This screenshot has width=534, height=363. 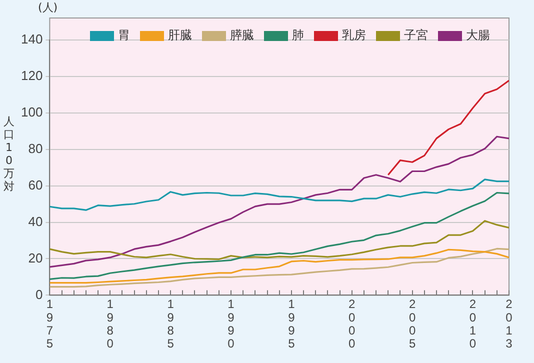 I want to click on x-tick-label: 2 0 0 5, so click(x=412, y=324).